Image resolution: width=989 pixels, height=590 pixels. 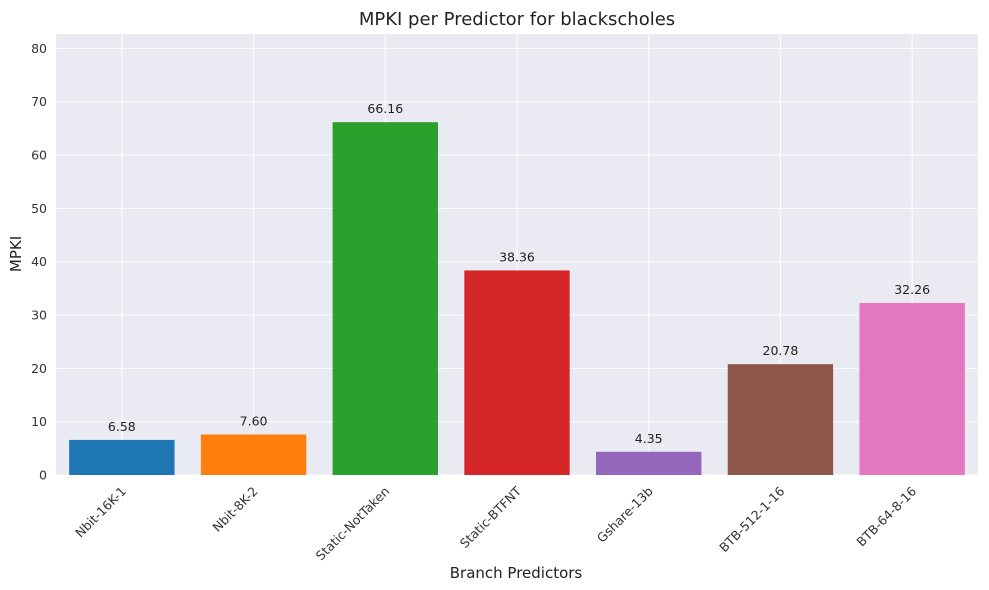 What do you see at coordinates (39, 48) in the screenshot?
I see `y-tick-label: 80` at bounding box center [39, 48].